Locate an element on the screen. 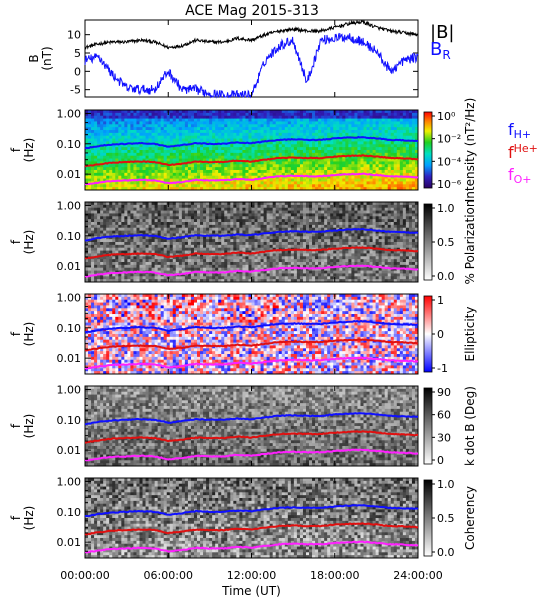 The image size is (550, 600). k-dot-b-y-tick-label: 0.01 is located at coordinates (69, 450).